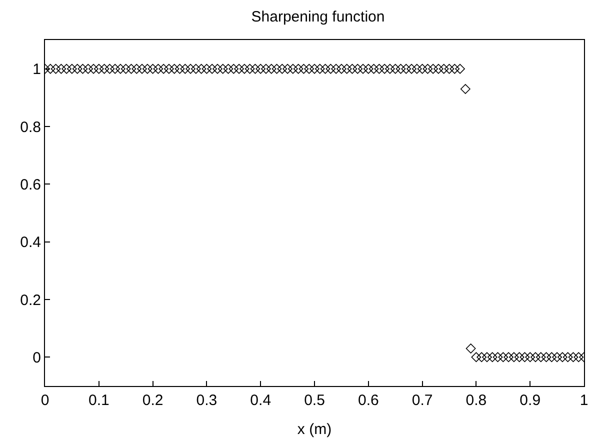 This screenshot has width=600, height=447. What do you see at coordinates (422, 400) in the screenshot?
I see `x-tick-label: 0.7` at bounding box center [422, 400].